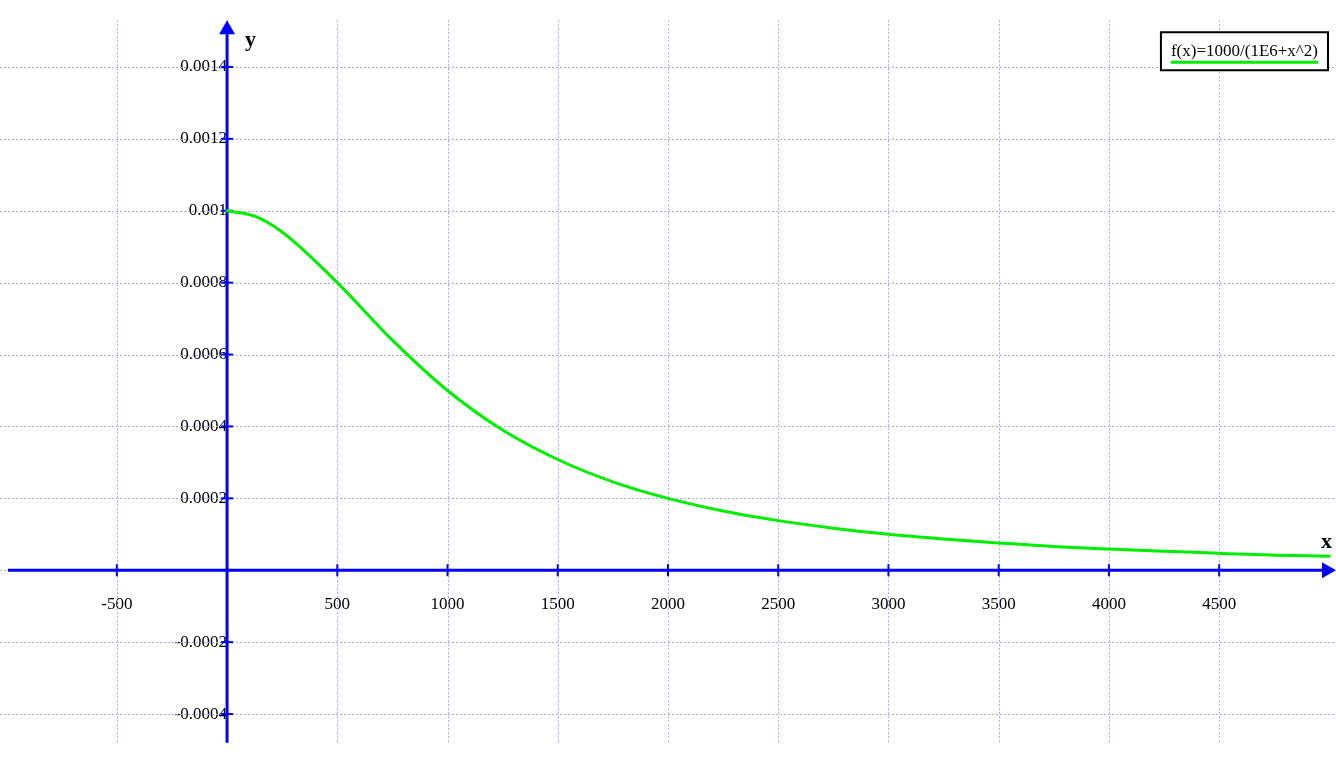  I want to click on x-tick-label: 1500, so click(557, 603).